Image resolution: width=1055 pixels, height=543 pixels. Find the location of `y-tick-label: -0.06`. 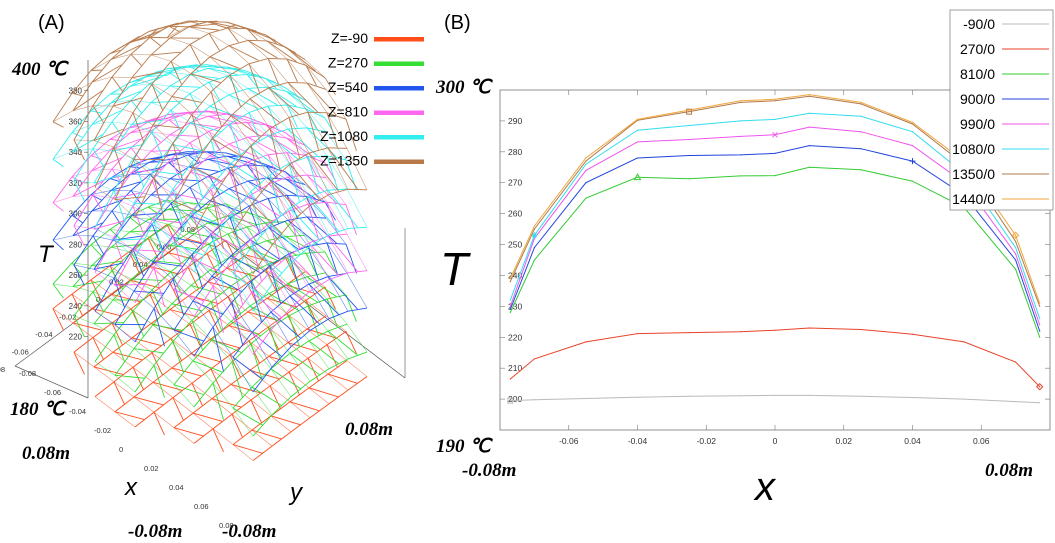

y-tick-label: -0.06 is located at coordinates (52, 392).